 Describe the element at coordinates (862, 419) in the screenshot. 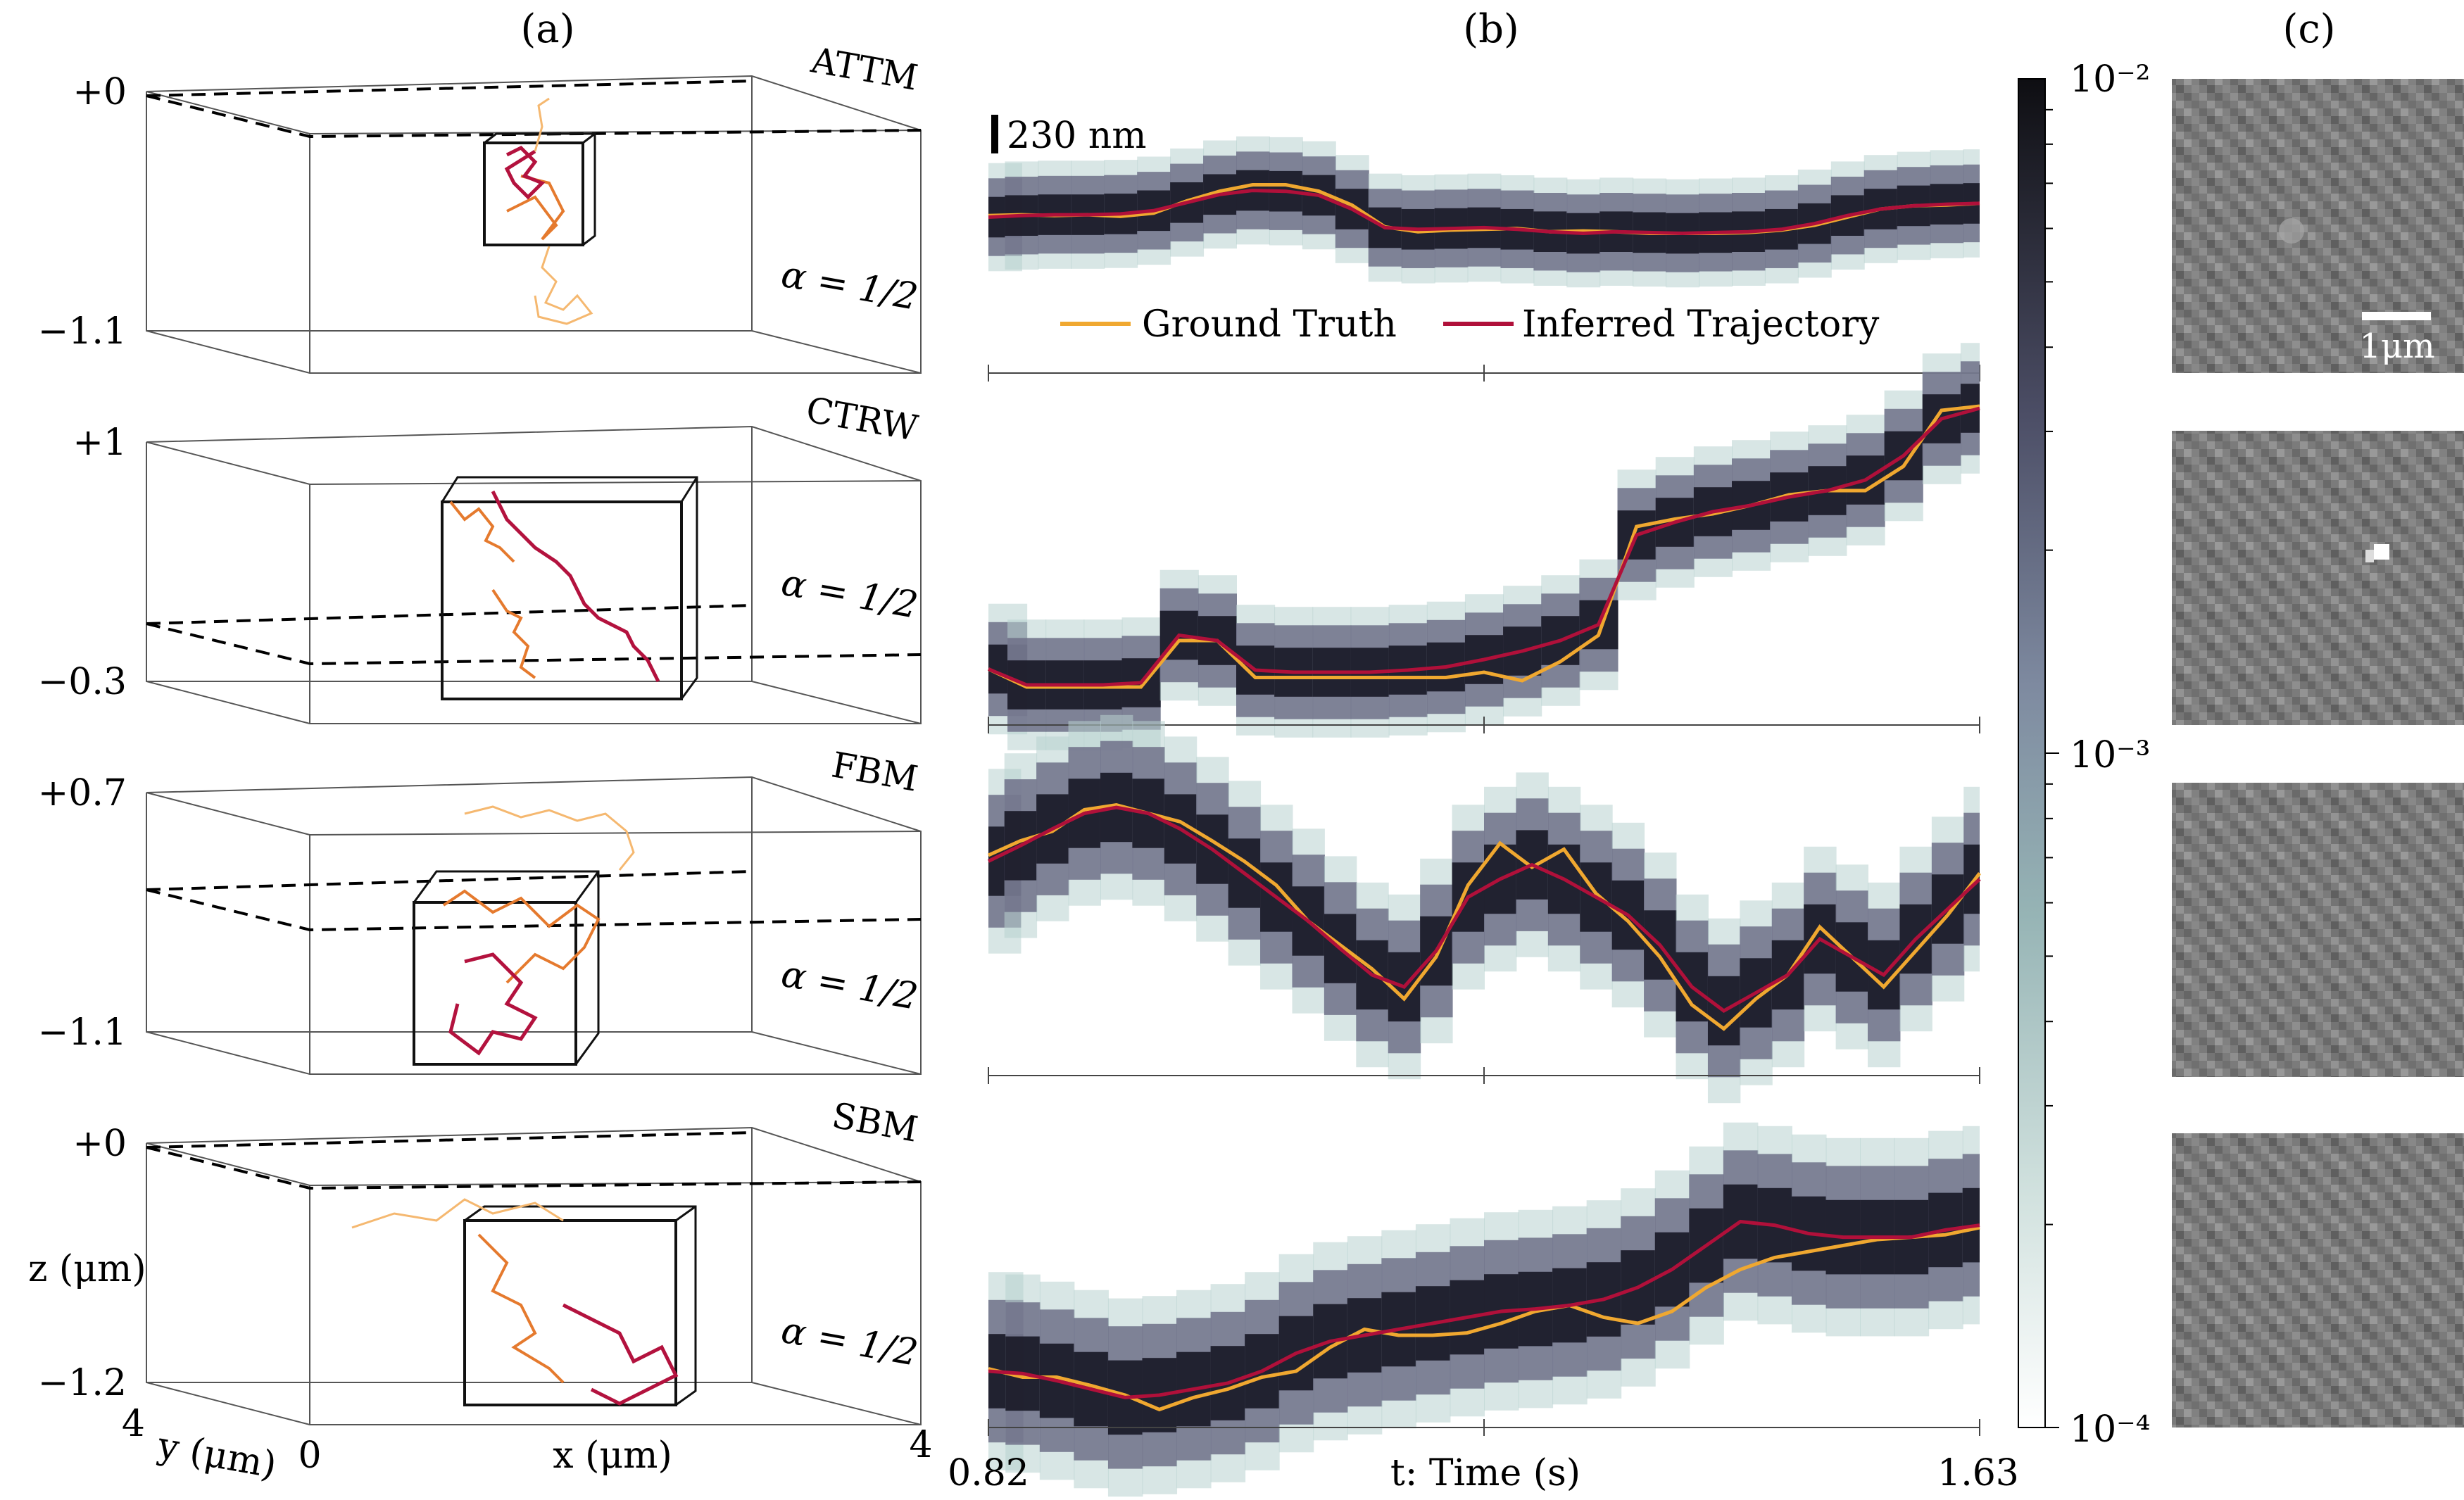

I see `model-label: CTRW` at that location.